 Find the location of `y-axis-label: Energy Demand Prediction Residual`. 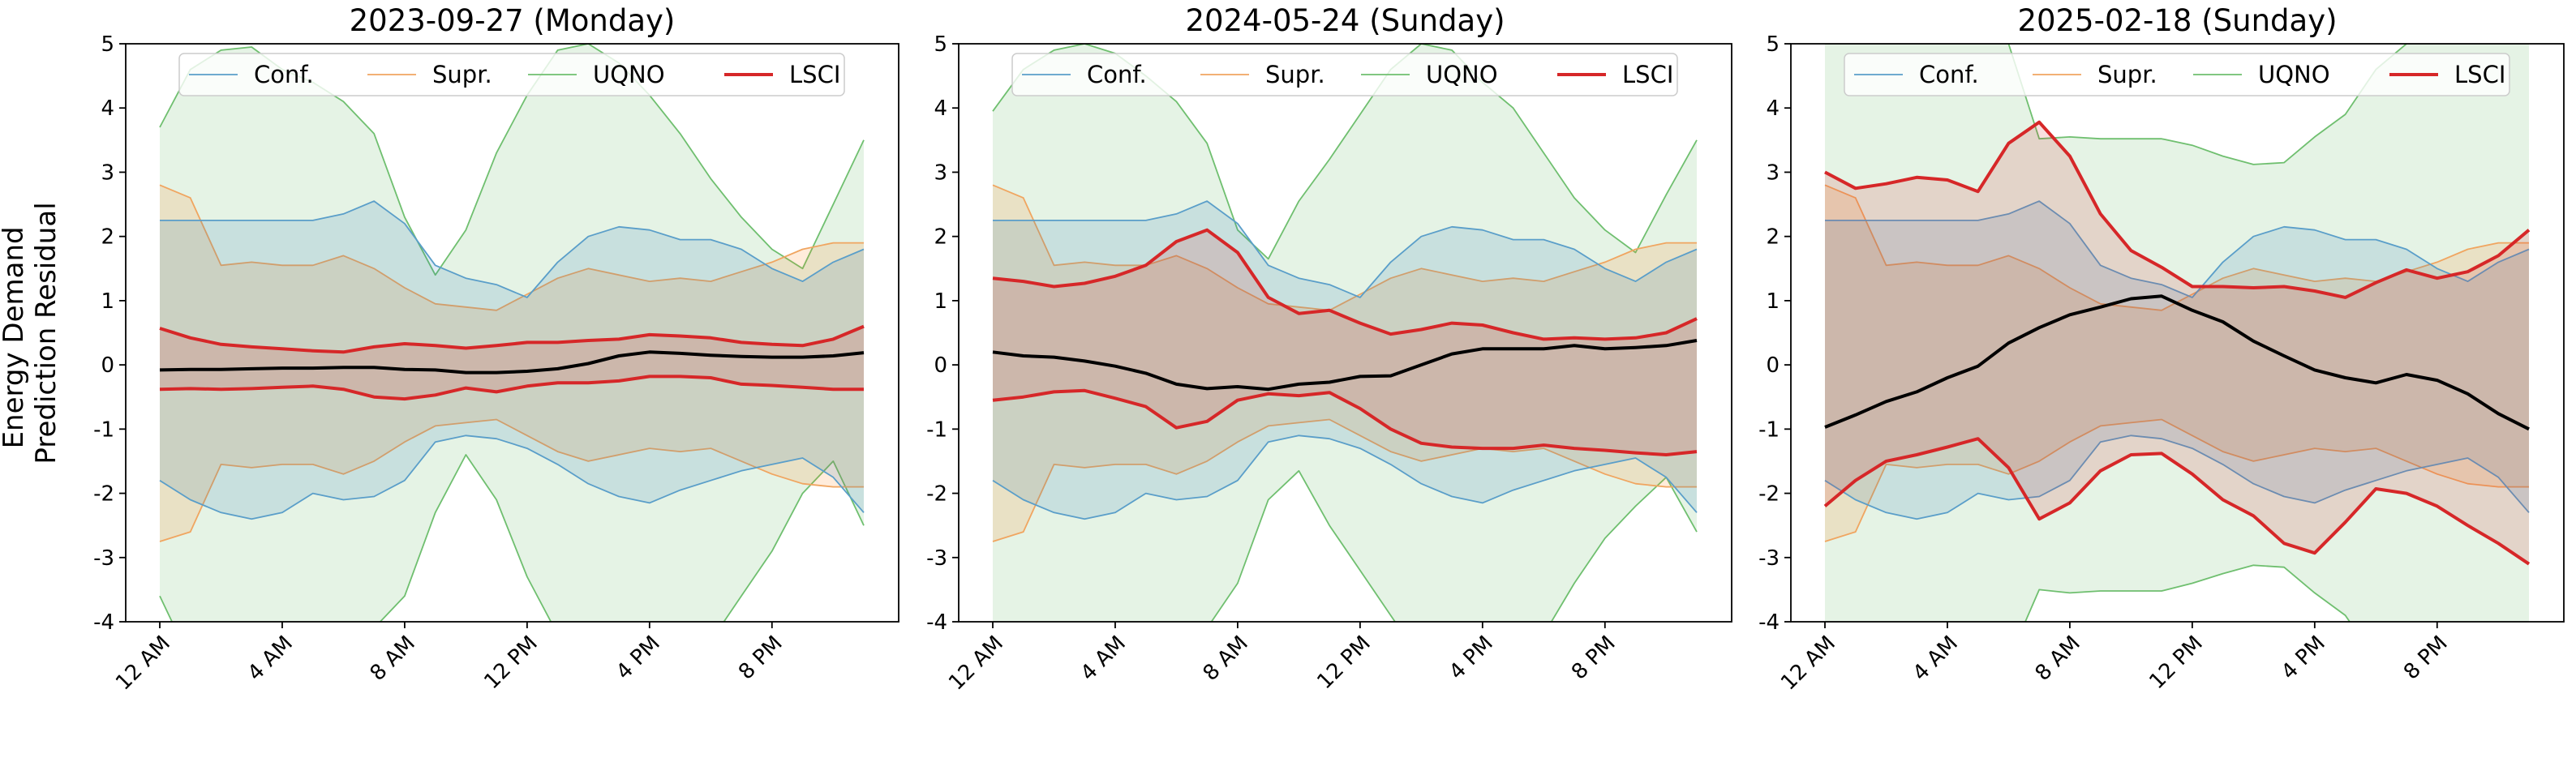

y-axis-label: Energy Demand Prediction Residual is located at coordinates (31, 333).